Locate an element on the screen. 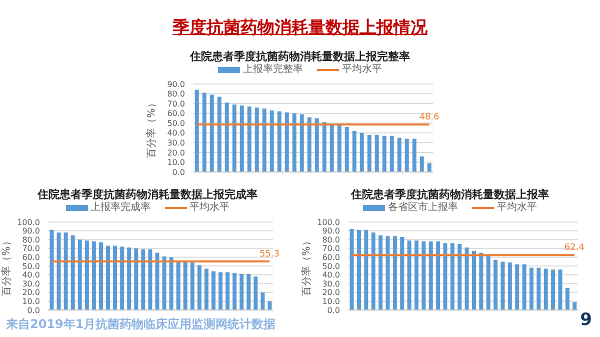 Image resolution: width=600 pixels, height=337 pixels. chart-title: 住院患者季度抗菌药物消耗量数据上报完整率 is located at coordinates (299, 57).